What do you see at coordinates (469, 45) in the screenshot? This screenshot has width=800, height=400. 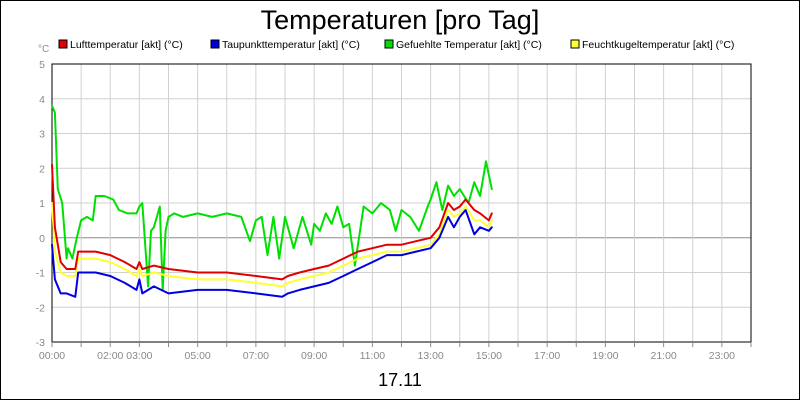 I see `legend-label: Gefuehlte Temperatur [akt] (°C)` at bounding box center [469, 45].